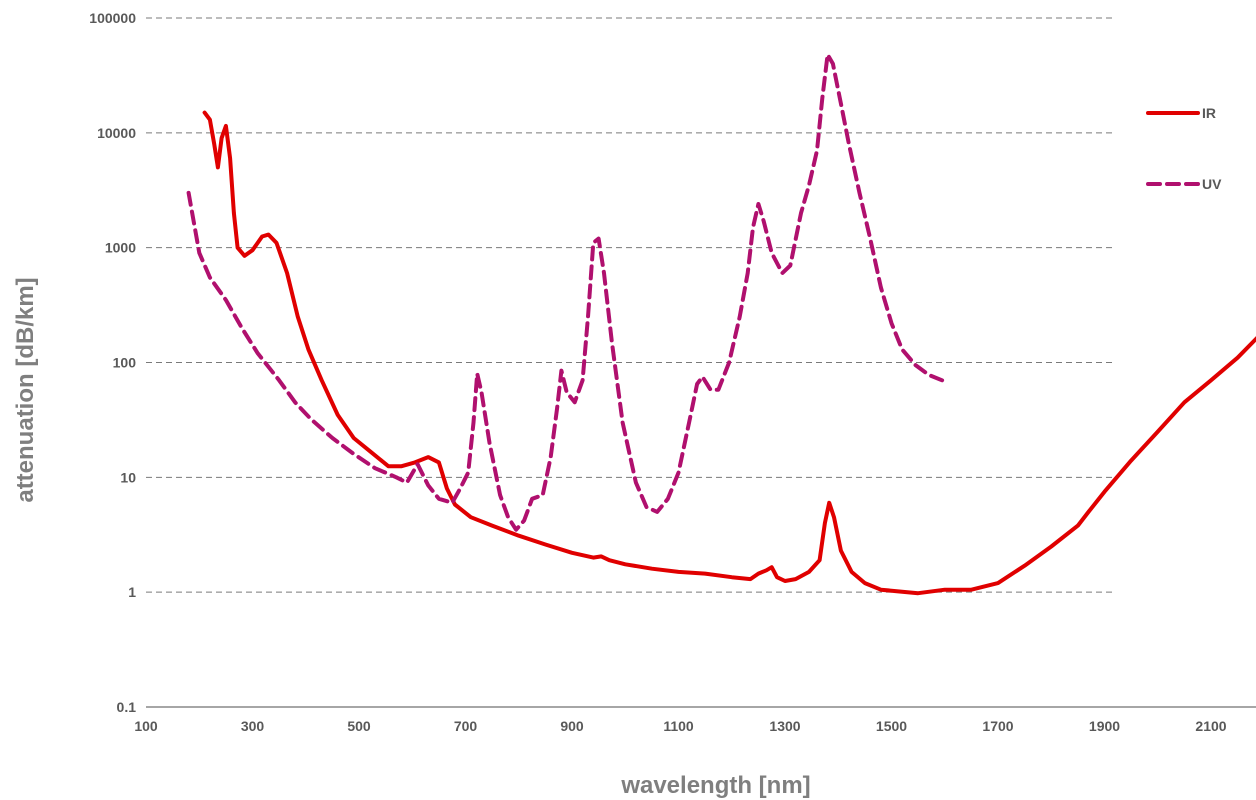  I want to click on x-tick-label: 1300, so click(784, 726).